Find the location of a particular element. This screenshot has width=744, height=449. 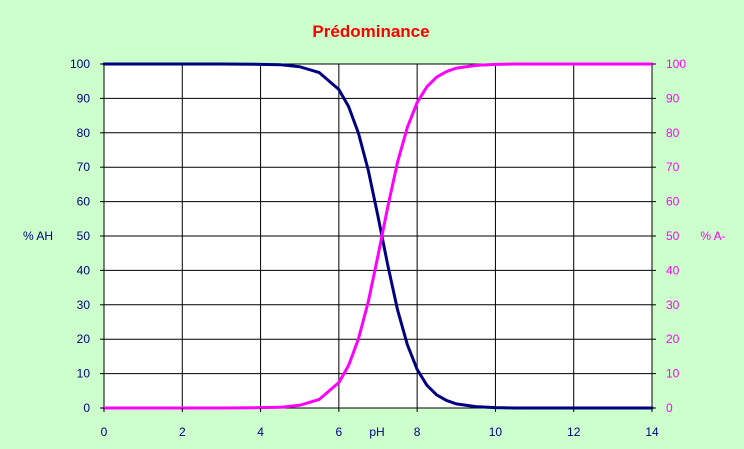

y-tick-label-left: 50 is located at coordinates (84, 236).